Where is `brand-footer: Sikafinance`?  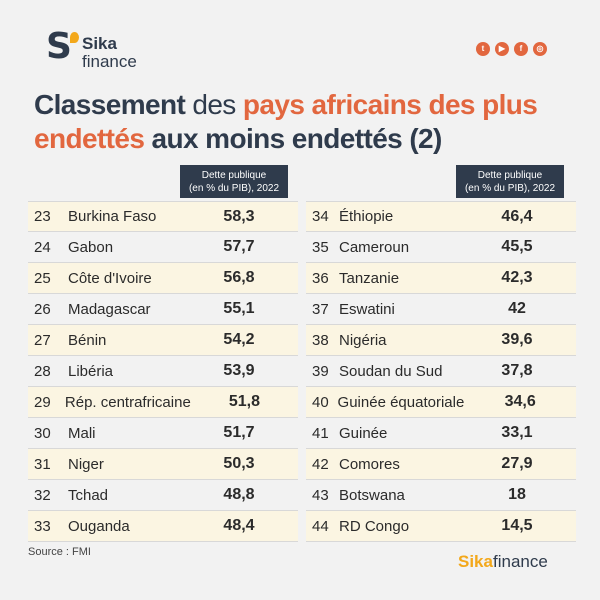 brand-footer: Sikafinance is located at coordinates (503, 562).